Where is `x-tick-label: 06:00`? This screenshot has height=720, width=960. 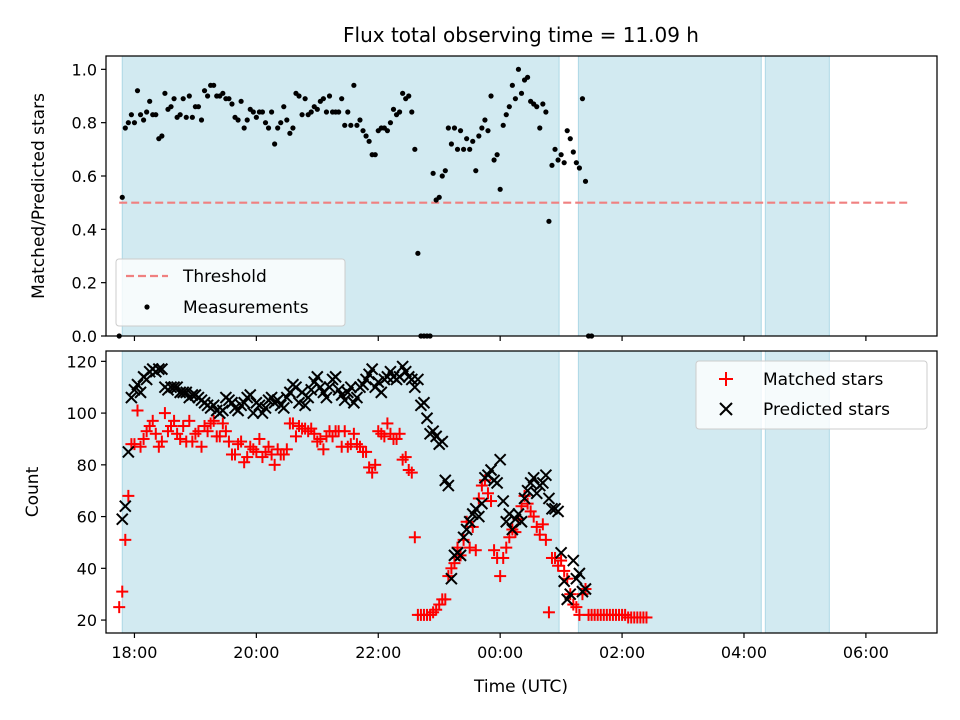
x-tick-label: 06:00 is located at coordinates (866, 652).